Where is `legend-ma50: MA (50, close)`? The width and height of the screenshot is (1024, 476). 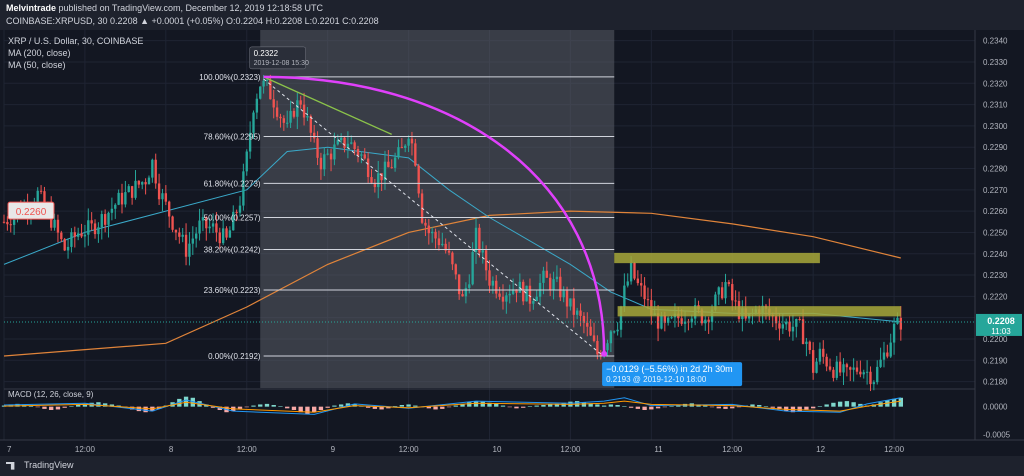 legend-ma50: MA (50, close) is located at coordinates (37, 65).